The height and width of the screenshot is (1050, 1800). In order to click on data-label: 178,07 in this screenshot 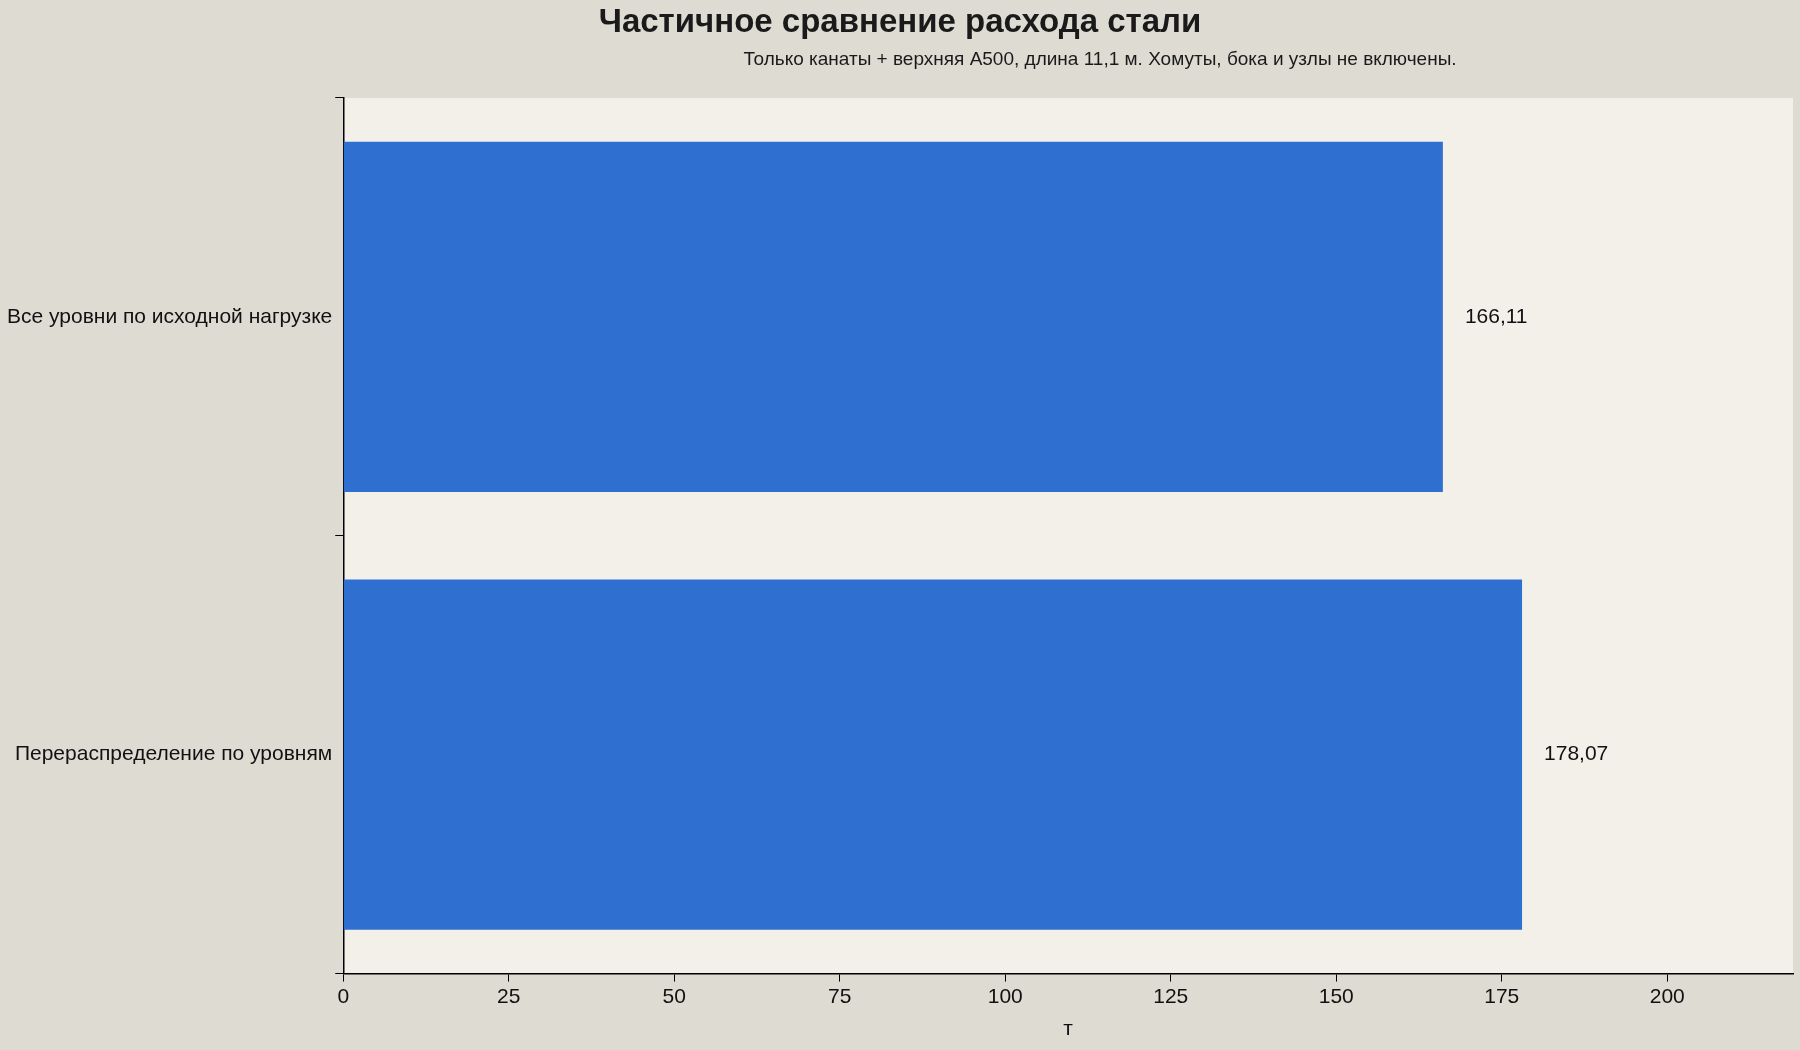, I will do `click(1576, 753)`.